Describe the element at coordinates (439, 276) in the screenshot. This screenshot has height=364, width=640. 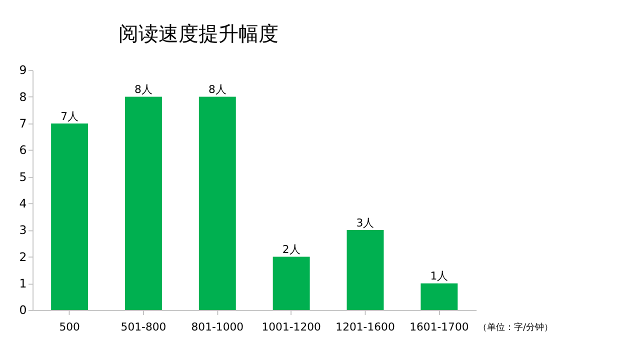
I see `data-label: 1人` at that location.